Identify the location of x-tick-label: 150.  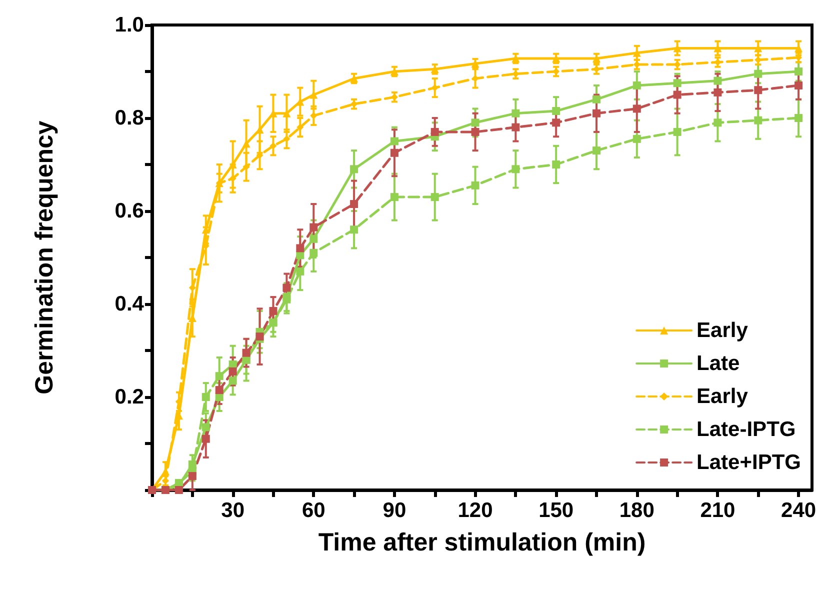
(556, 510).